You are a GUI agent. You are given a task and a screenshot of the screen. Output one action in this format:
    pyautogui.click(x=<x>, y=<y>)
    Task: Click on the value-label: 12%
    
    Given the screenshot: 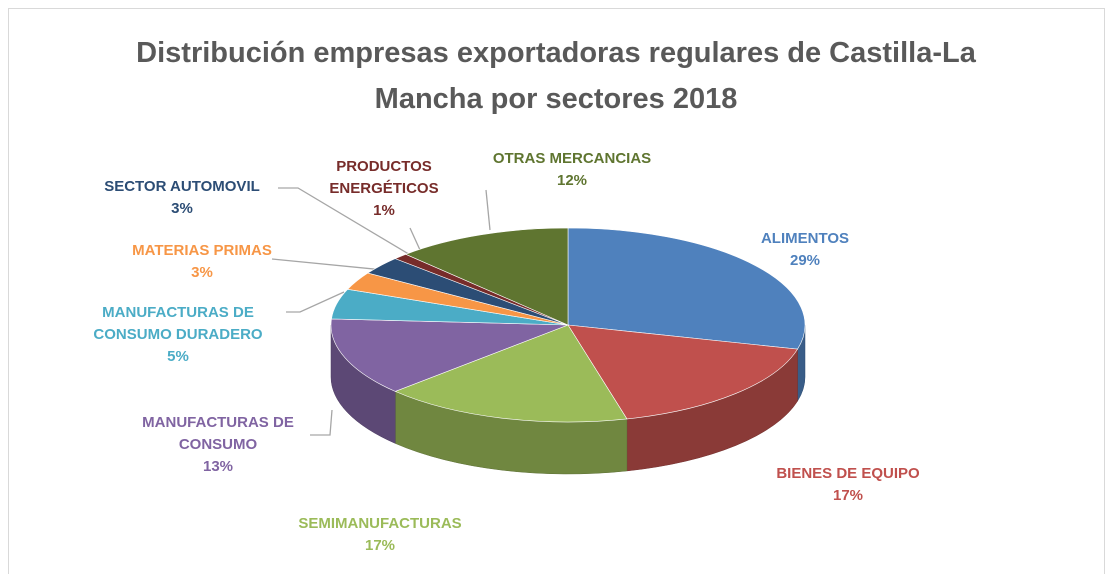 What is the action you would take?
    pyautogui.click(x=572, y=180)
    